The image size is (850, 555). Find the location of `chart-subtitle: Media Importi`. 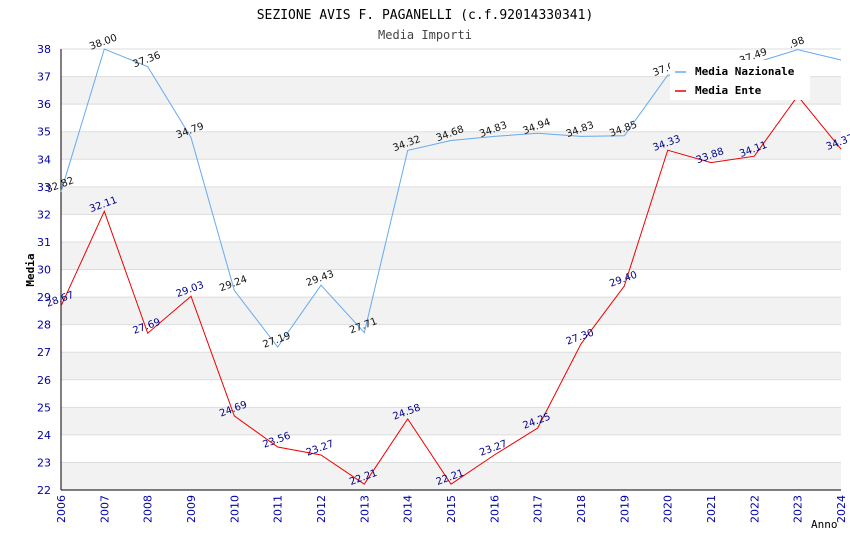

chart-subtitle: Media Importi is located at coordinates (425, 35).